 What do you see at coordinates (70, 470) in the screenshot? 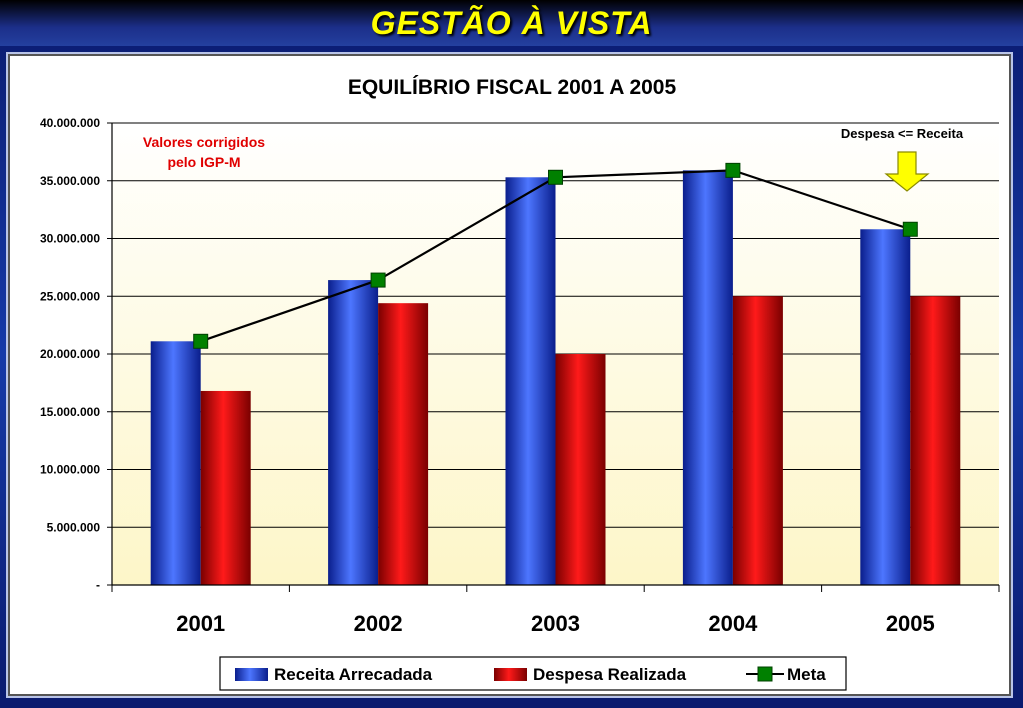
I see `y-tick-label: 10.000.000` at bounding box center [70, 470].